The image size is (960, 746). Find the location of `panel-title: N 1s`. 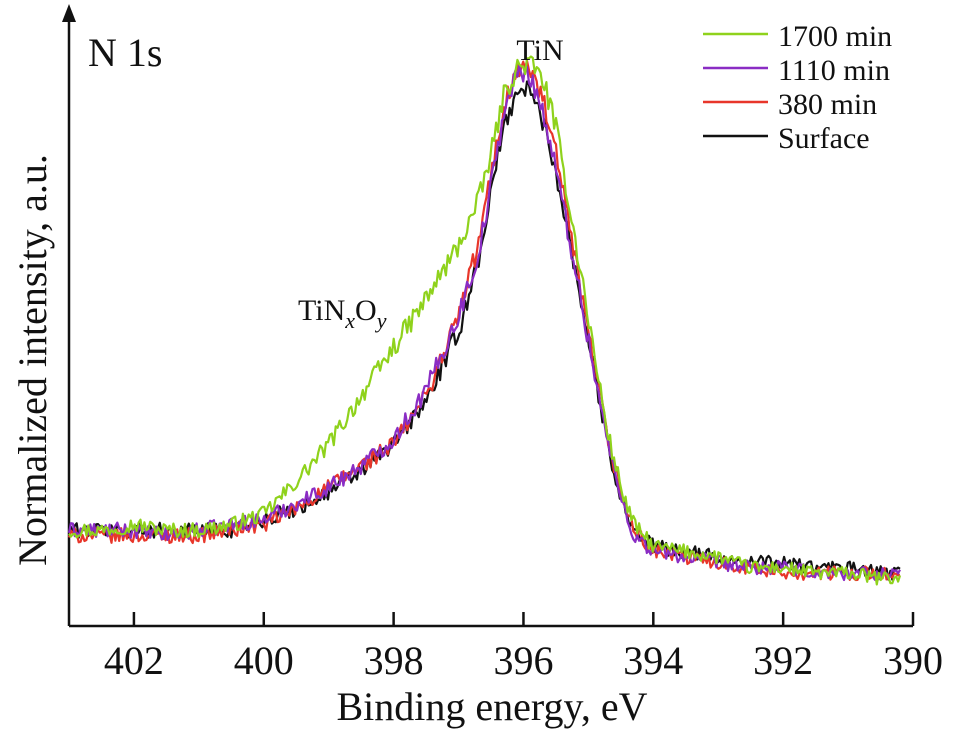

panel-title: N 1s is located at coordinates (125, 52).